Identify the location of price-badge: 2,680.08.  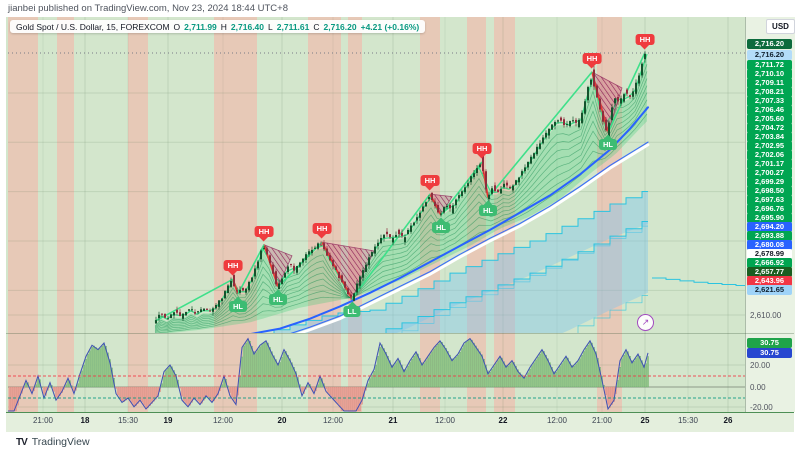
(769, 245).